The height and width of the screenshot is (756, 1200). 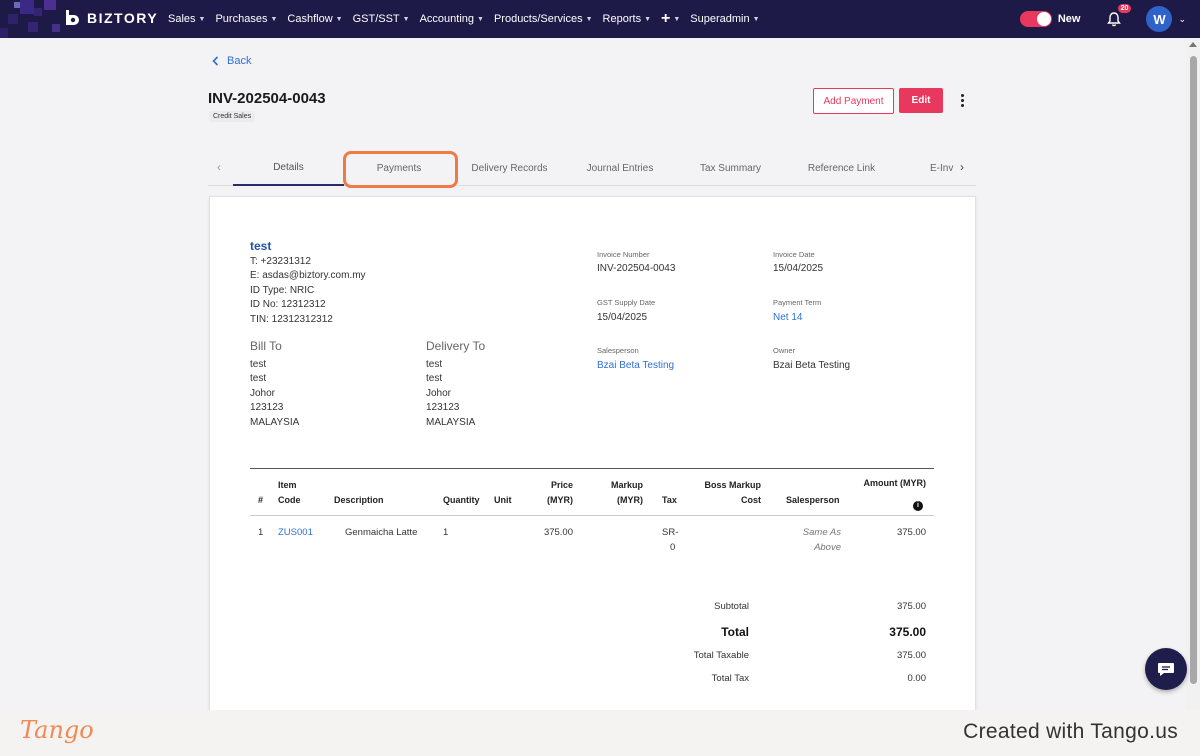 What do you see at coordinates (666, 18) in the screenshot?
I see `plus-icon: +` at bounding box center [666, 18].